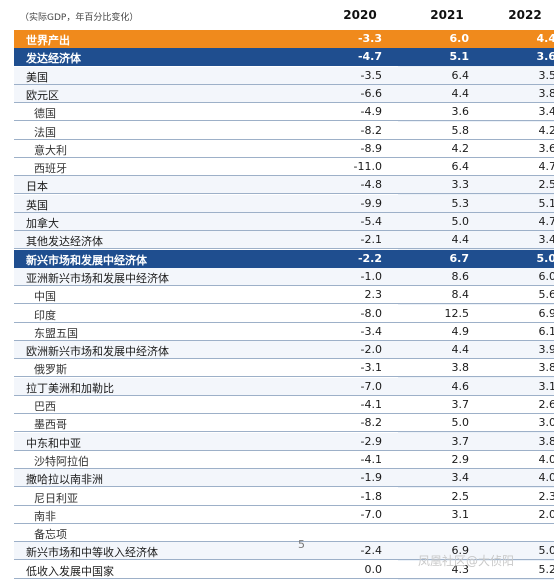 This screenshot has width=554, height=580. What do you see at coordinates (460, 75) in the screenshot?
I see `value-2021: 6.4` at bounding box center [460, 75].